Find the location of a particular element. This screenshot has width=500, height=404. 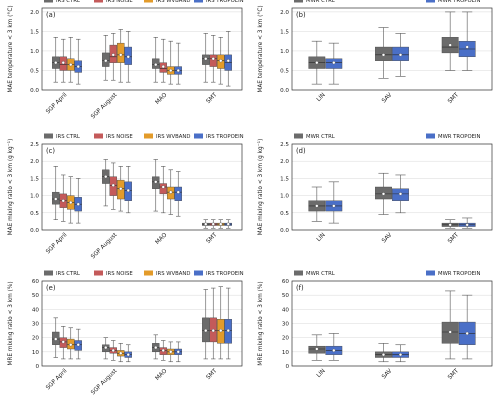

x-tick-label: LIN is located at coordinates (321, 237).